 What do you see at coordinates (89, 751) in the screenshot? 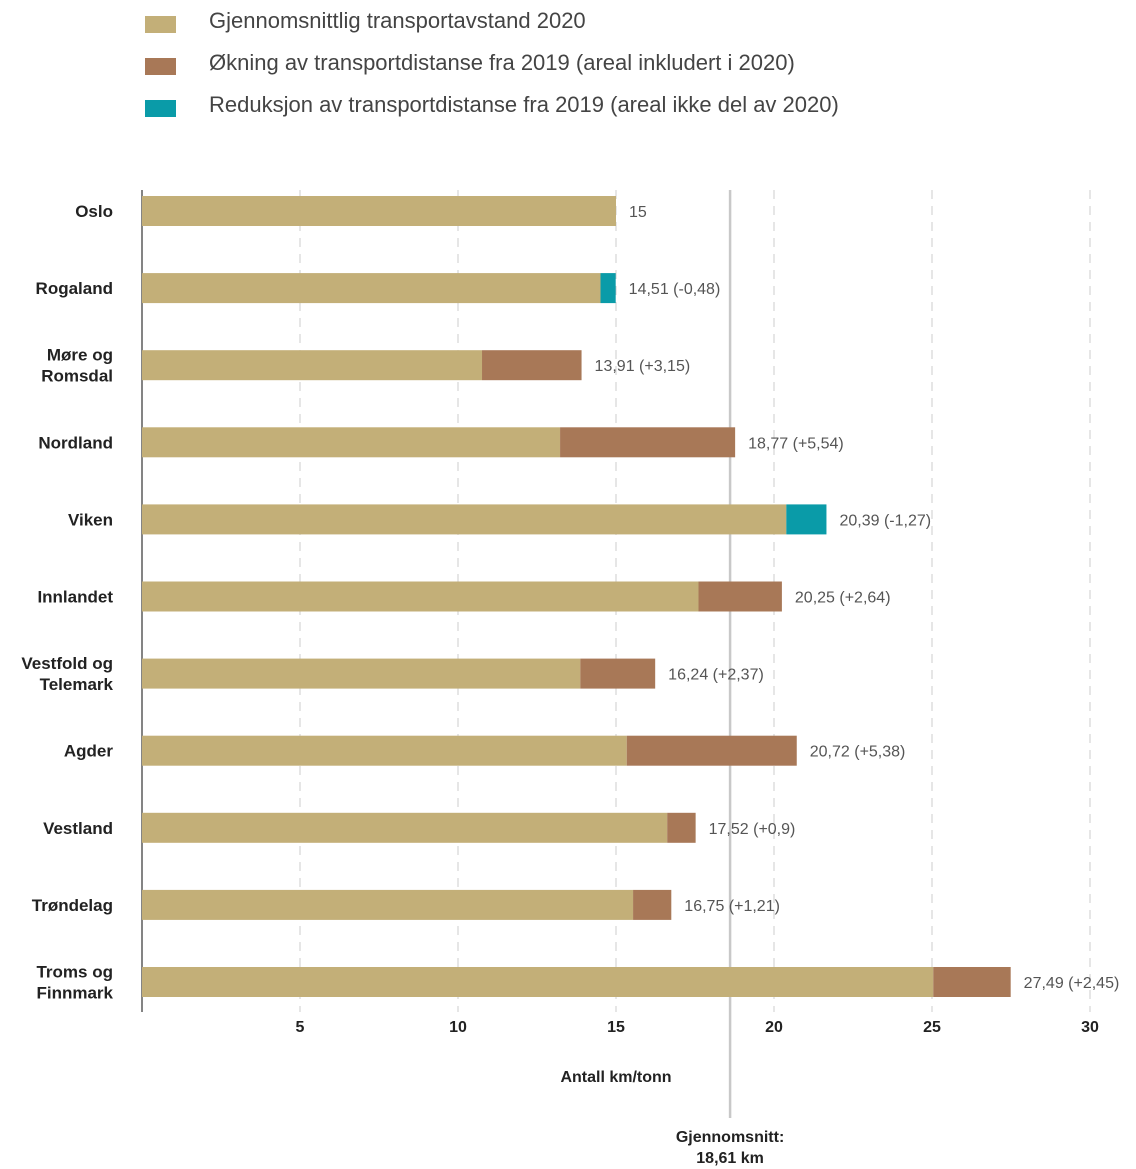
I see `category-label-7: Agder` at bounding box center [89, 751].